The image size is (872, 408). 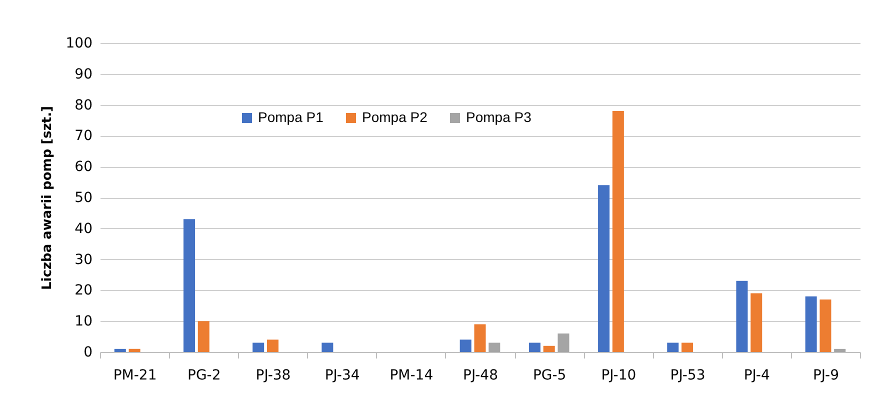 What do you see at coordinates (83, 260) in the screenshot?
I see `y-tick-label: 30` at bounding box center [83, 260].